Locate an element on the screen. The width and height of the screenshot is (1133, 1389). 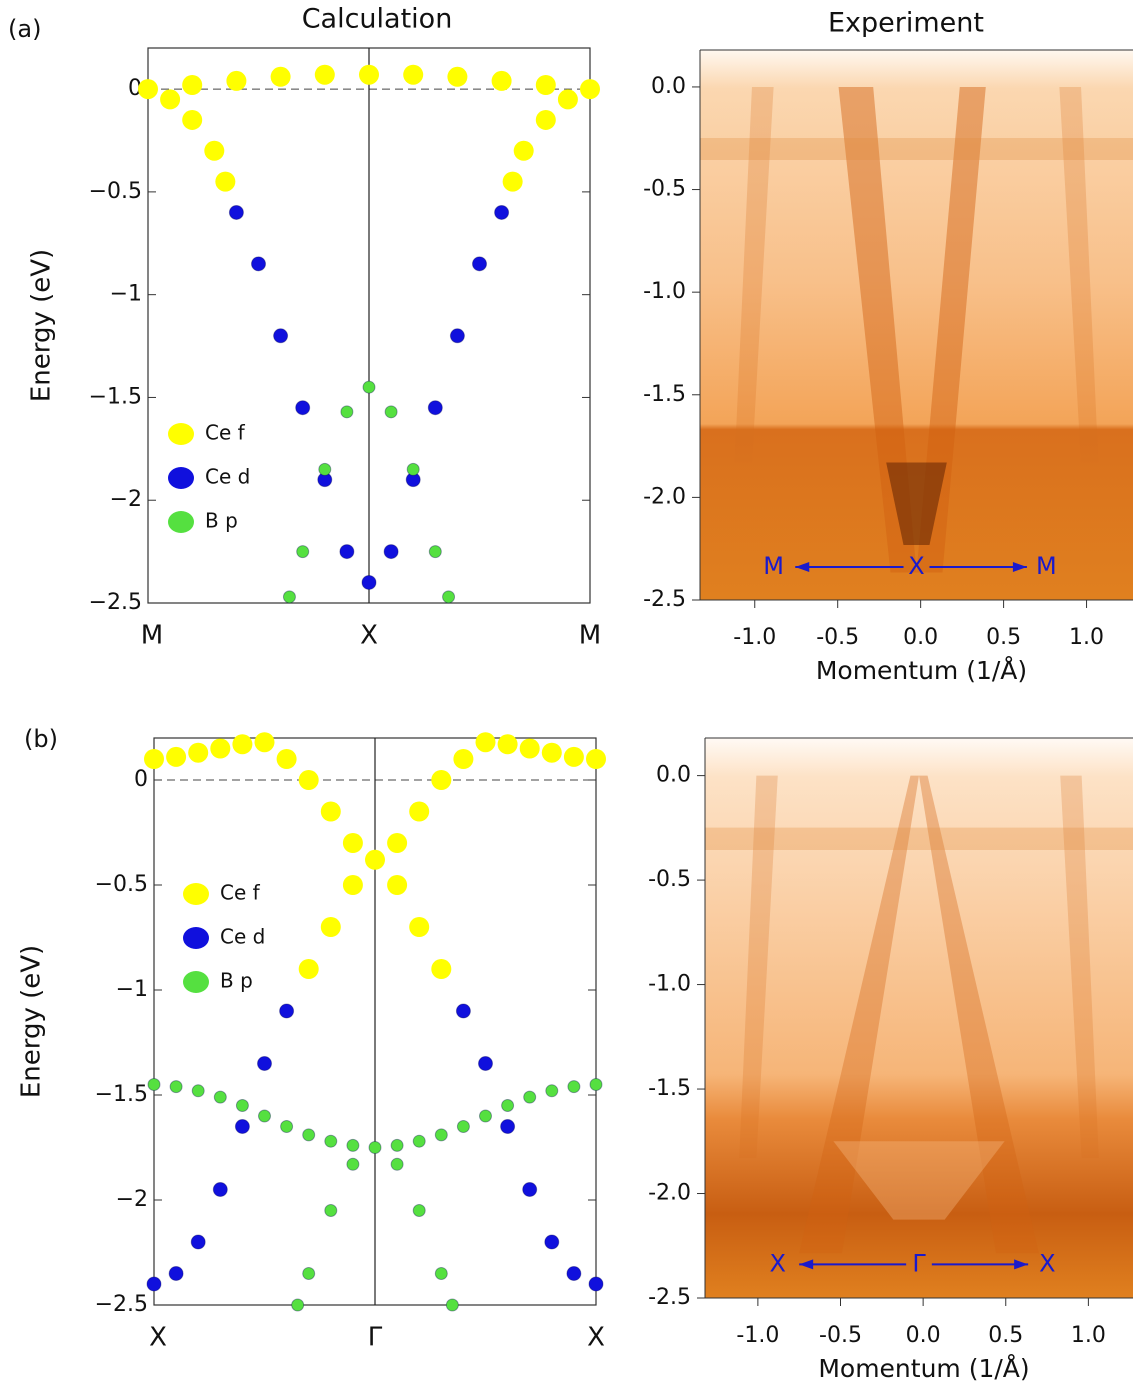
x-tick-label: Γ is located at coordinates (375, 1338).